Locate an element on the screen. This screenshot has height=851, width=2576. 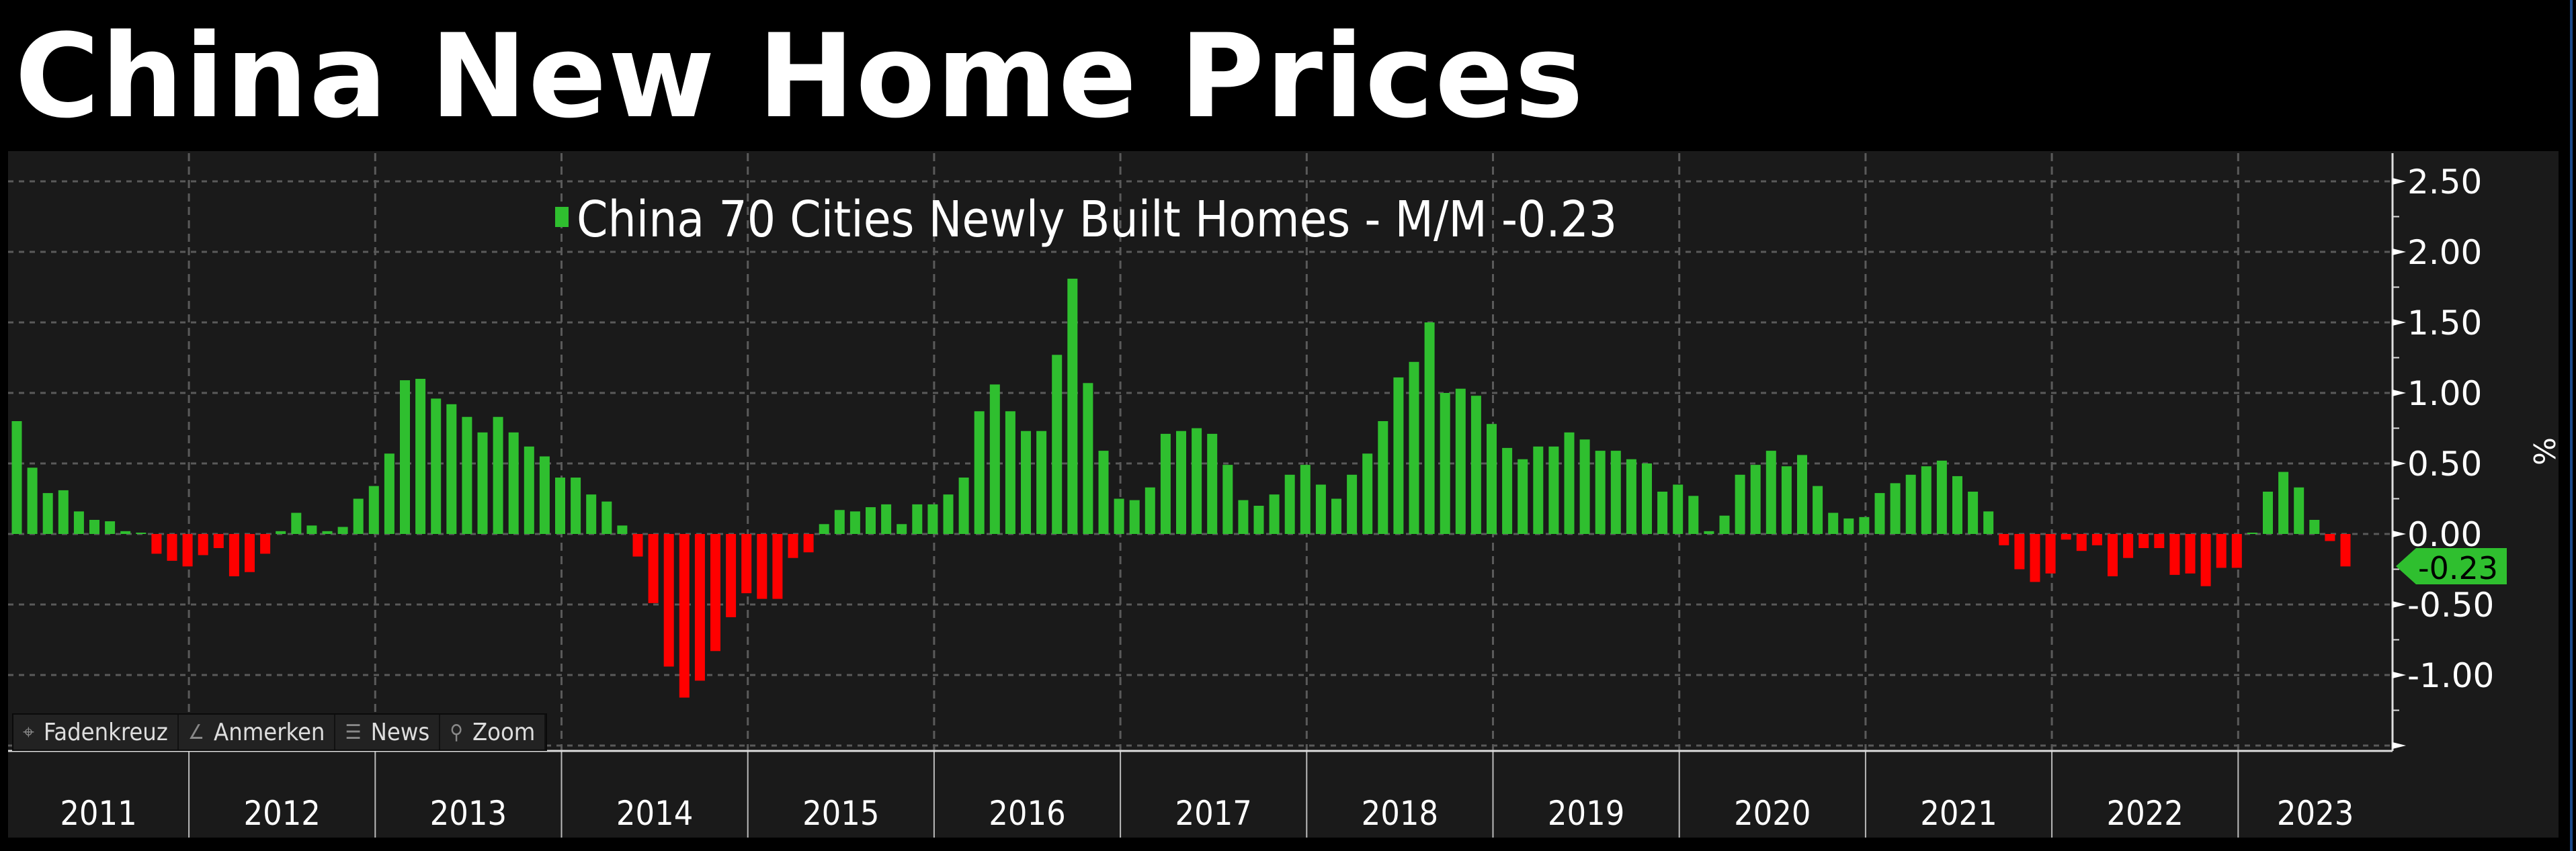
last-value-tag: -0.23 is located at coordinates (2451, 567).